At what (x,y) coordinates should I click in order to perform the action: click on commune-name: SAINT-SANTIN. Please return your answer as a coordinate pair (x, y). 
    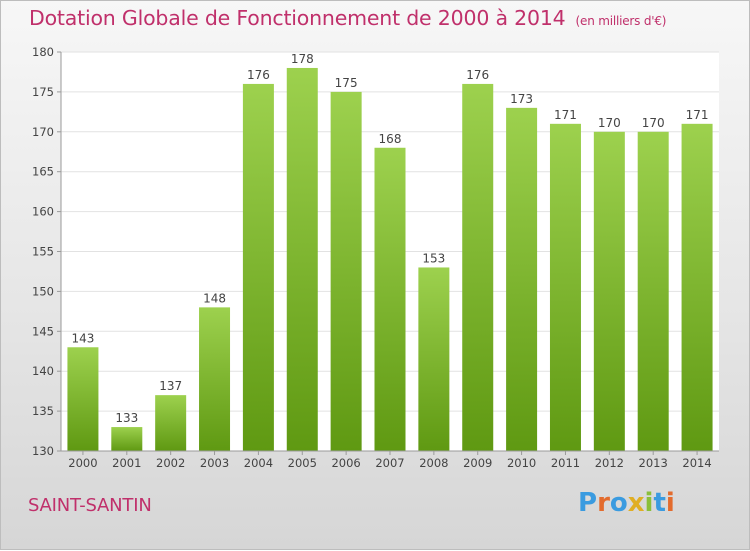
    Looking at the image, I should click on (90, 505).